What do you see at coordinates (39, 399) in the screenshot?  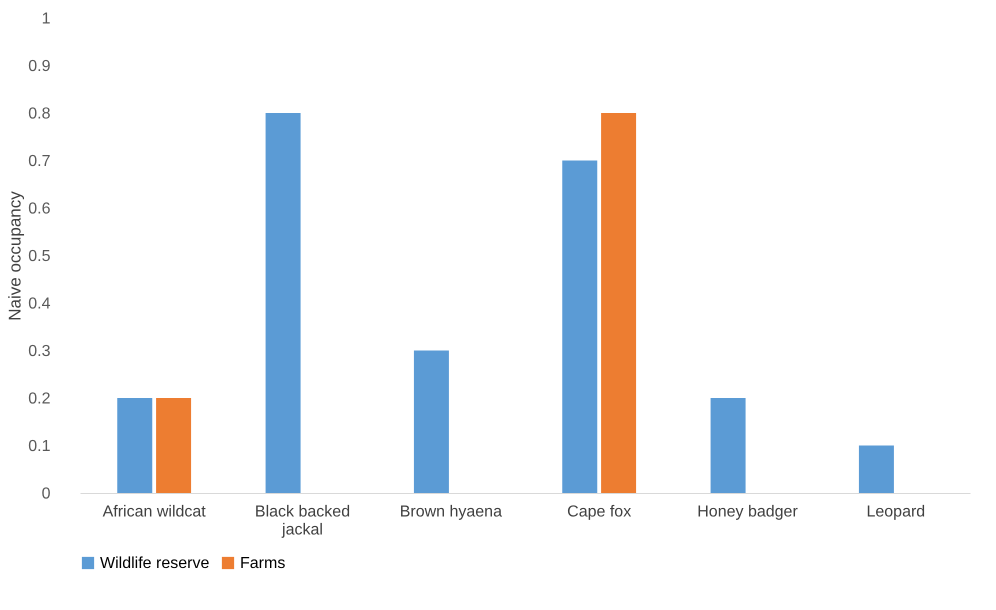 I see `y-tick-label: 0.2` at bounding box center [39, 399].